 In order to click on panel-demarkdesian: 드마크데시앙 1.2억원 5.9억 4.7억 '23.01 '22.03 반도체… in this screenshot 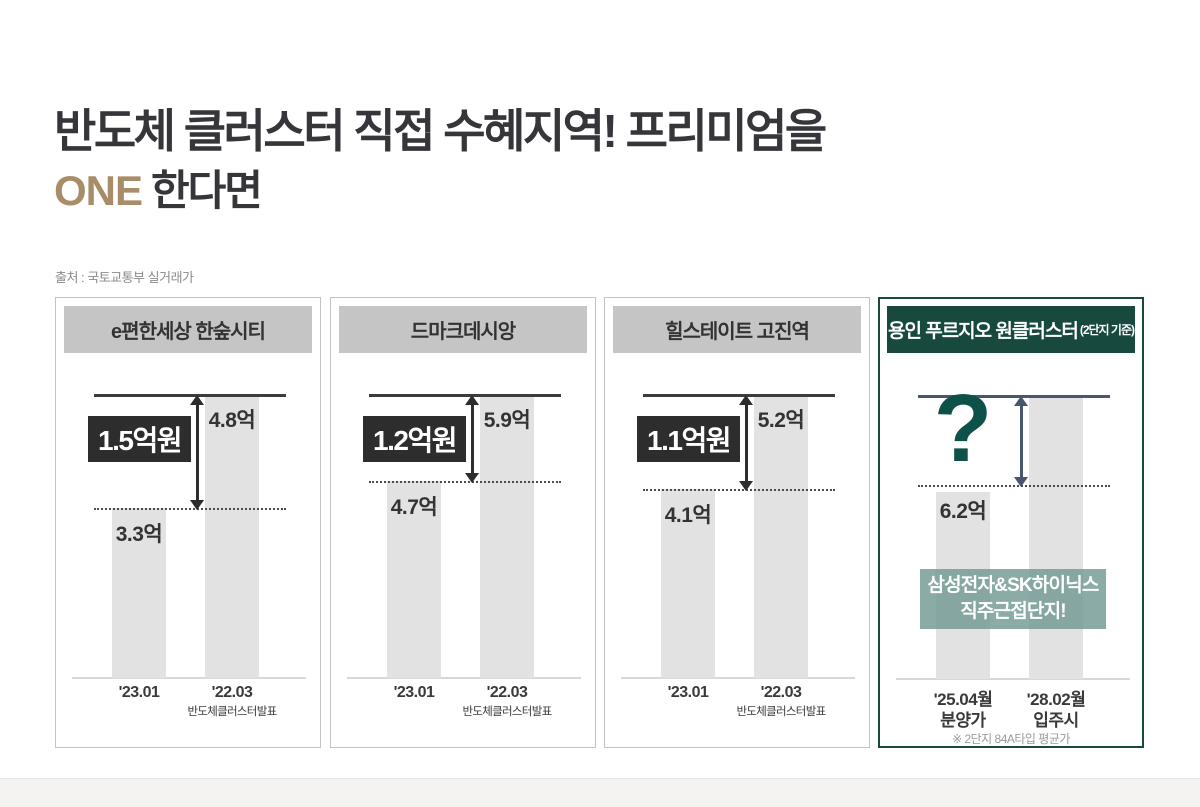, I will do `click(463, 522)`.